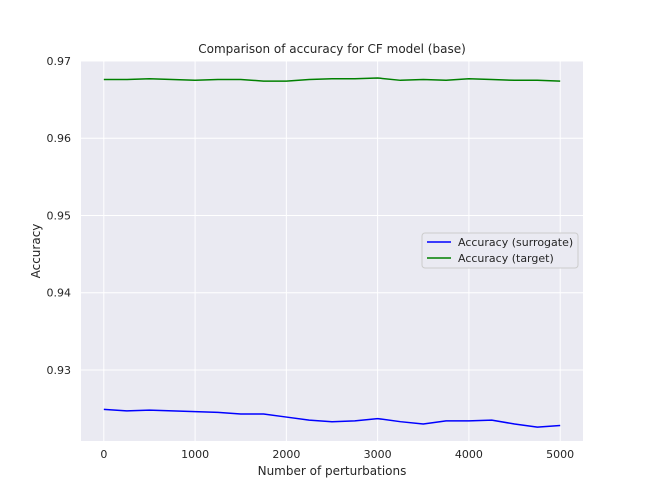  I want to click on legend: Accuracy (surrogate) Accuracy (target), so click(500, 250).